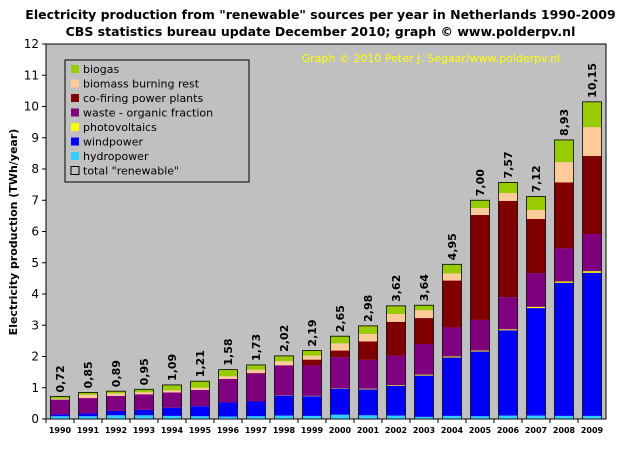  I want to click on total-value-label: 0,95, so click(144, 371).